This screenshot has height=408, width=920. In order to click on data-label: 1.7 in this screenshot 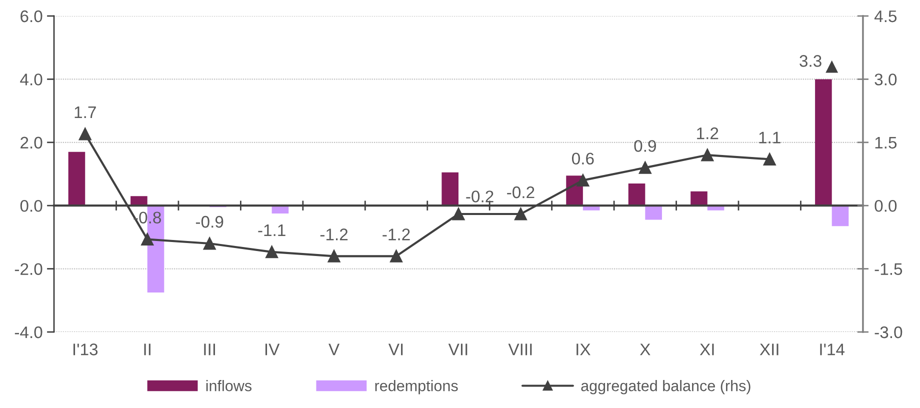, I will do `click(85, 112)`.